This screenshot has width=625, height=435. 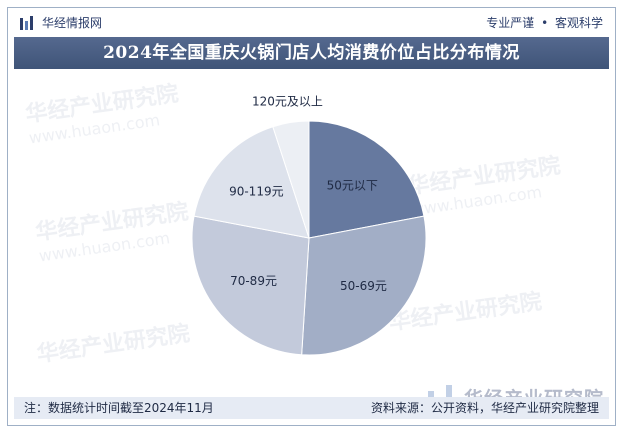 I want to click on footer: 注：数据统计时间截至2024年11月 资料来源：公开资料，华经产业研究院整理, so click(x=311, y=408).